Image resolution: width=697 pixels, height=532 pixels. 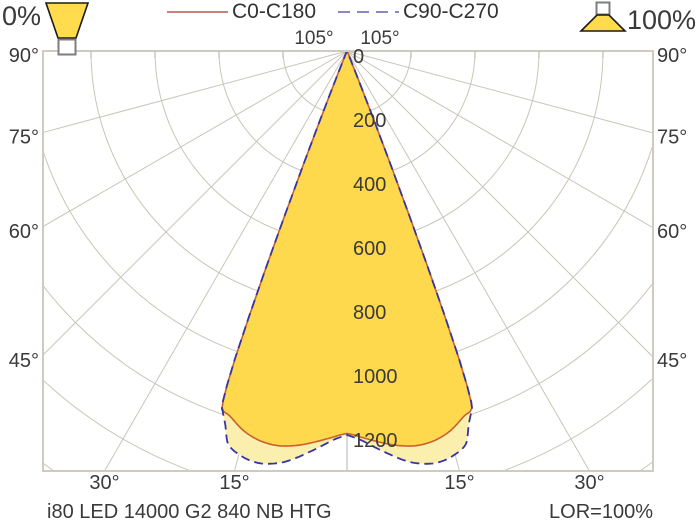 What do you see at coordinates (672, 56) in the screenshot?
I see `angle-label-right-90: 90°` at bounding box center [672, 56].